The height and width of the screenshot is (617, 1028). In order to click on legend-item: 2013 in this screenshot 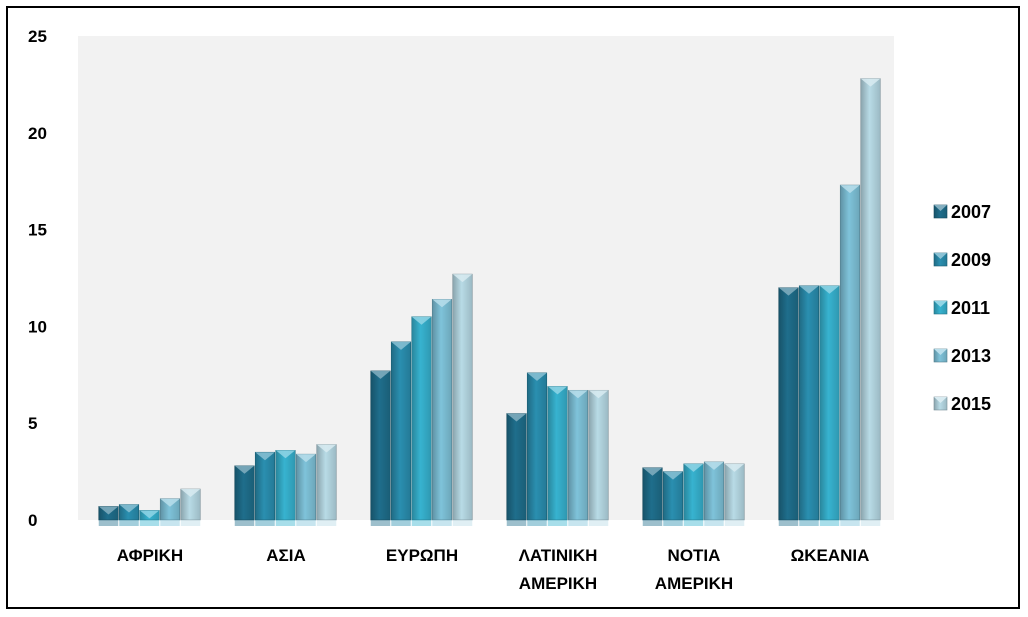, I will do `click(962, 356)`.